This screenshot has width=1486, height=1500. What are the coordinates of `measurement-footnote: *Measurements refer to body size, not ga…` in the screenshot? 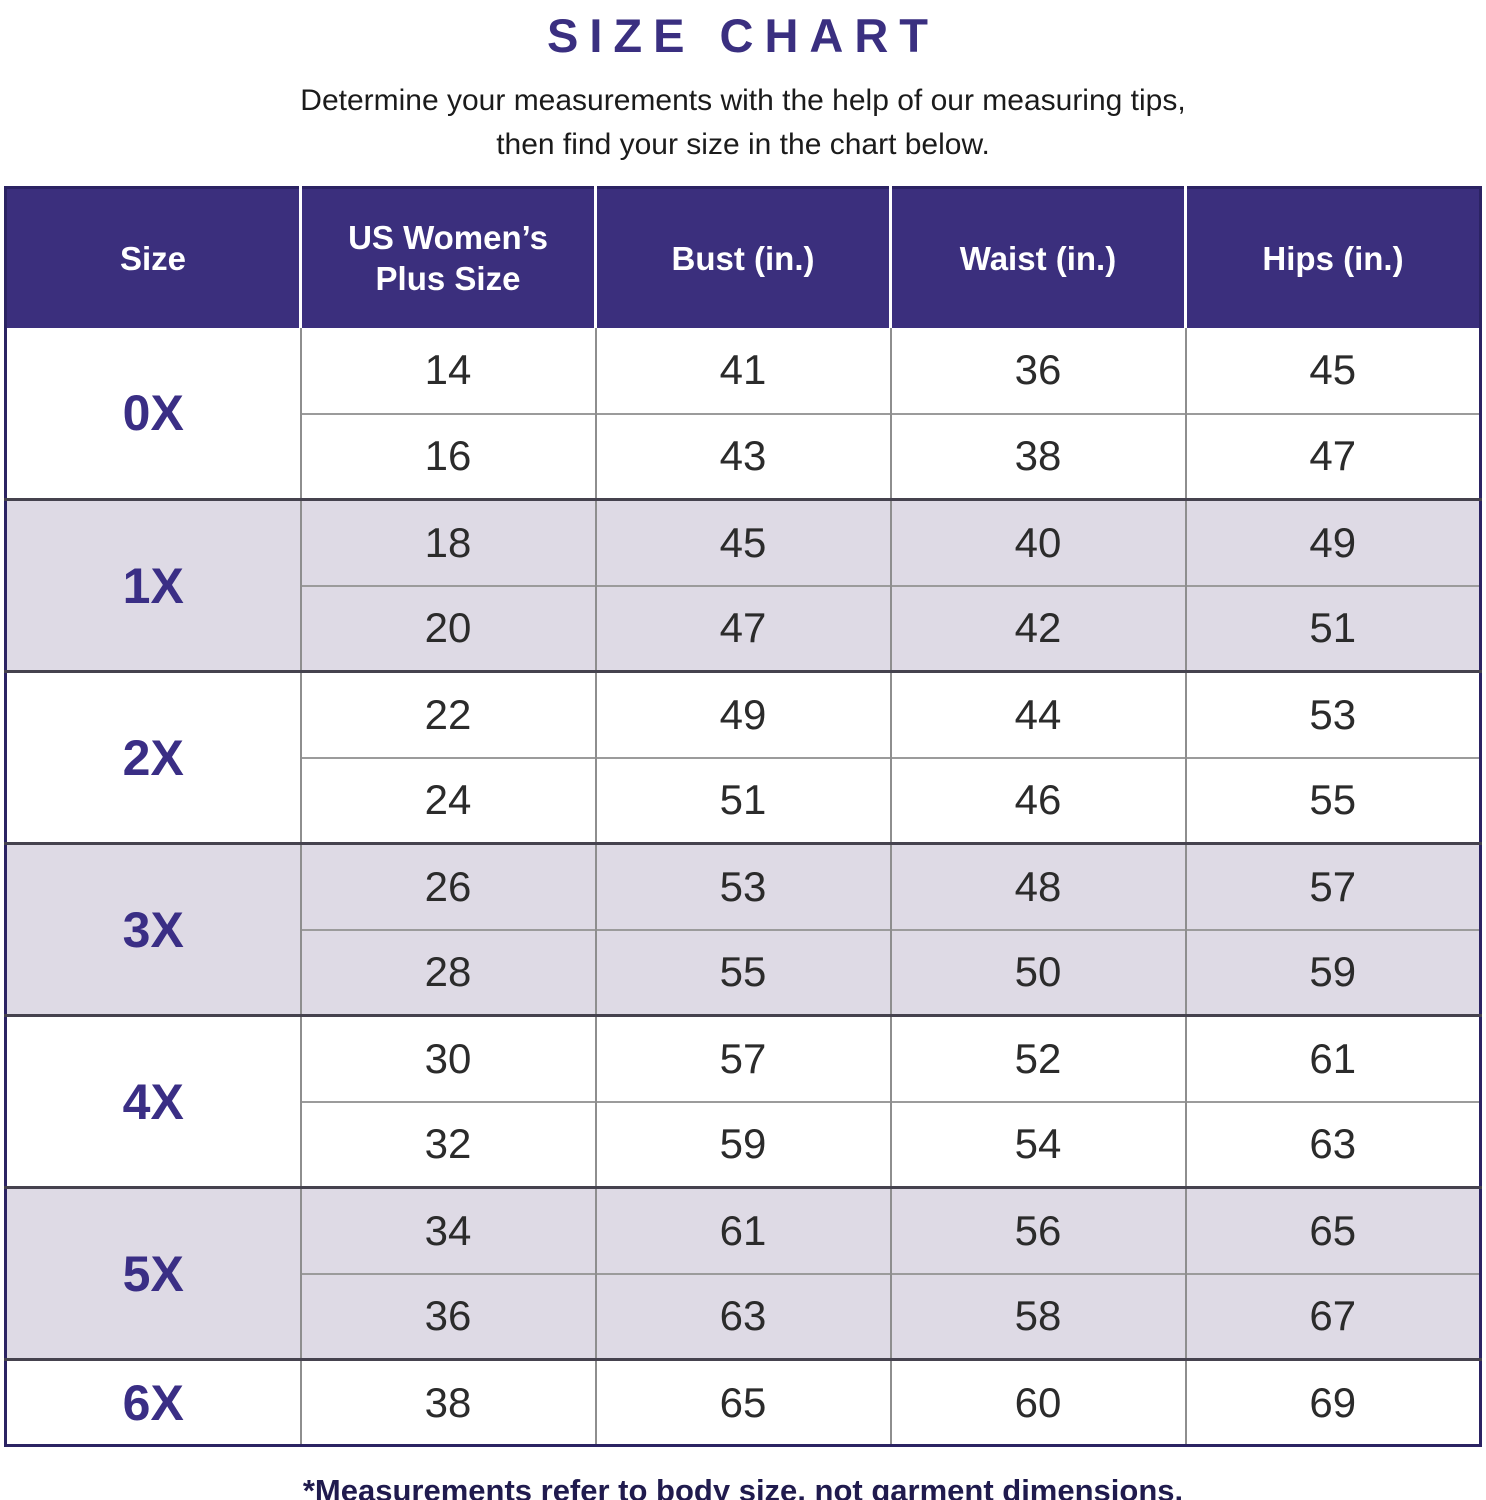 It's located at (743, 1486).